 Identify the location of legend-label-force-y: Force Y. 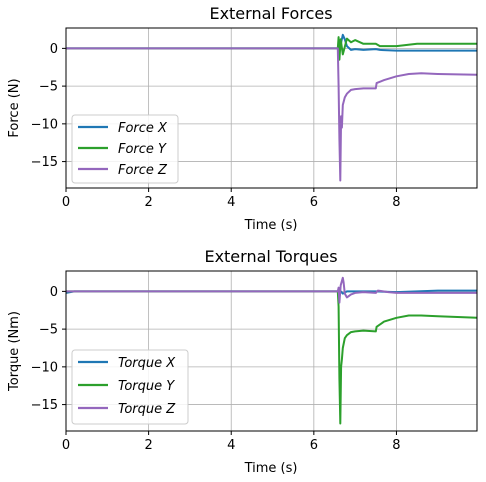
(142, 149).